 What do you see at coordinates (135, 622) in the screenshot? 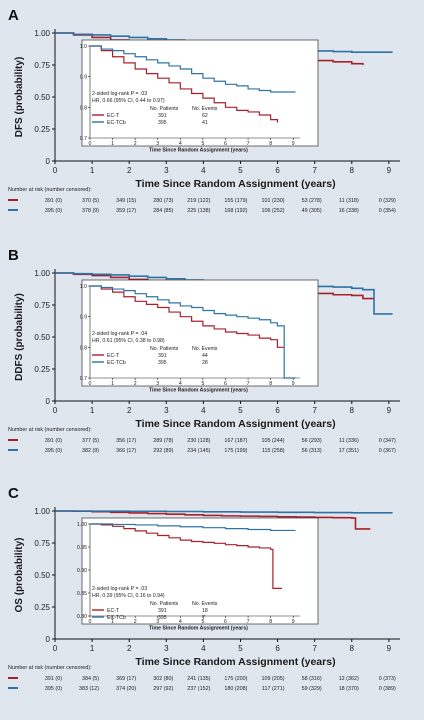
I see `inset-x-tick-label: 2` at bounding box center [135, 622].